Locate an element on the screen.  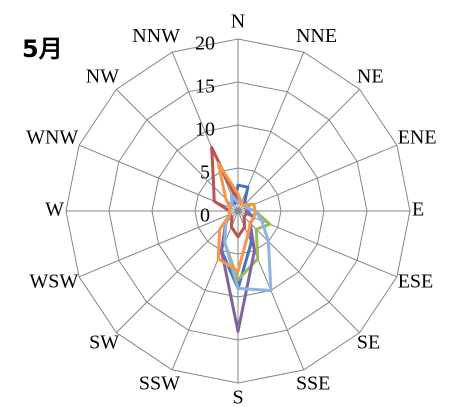
radial-tick-label: 10 is located at coordinates (205, 130).